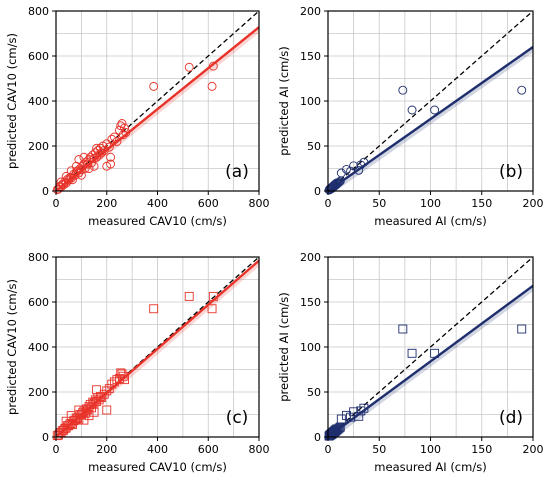  Describe the element at coordinates (328, 449) in the screenshot. I see `x-tick-label: 0` at that location.